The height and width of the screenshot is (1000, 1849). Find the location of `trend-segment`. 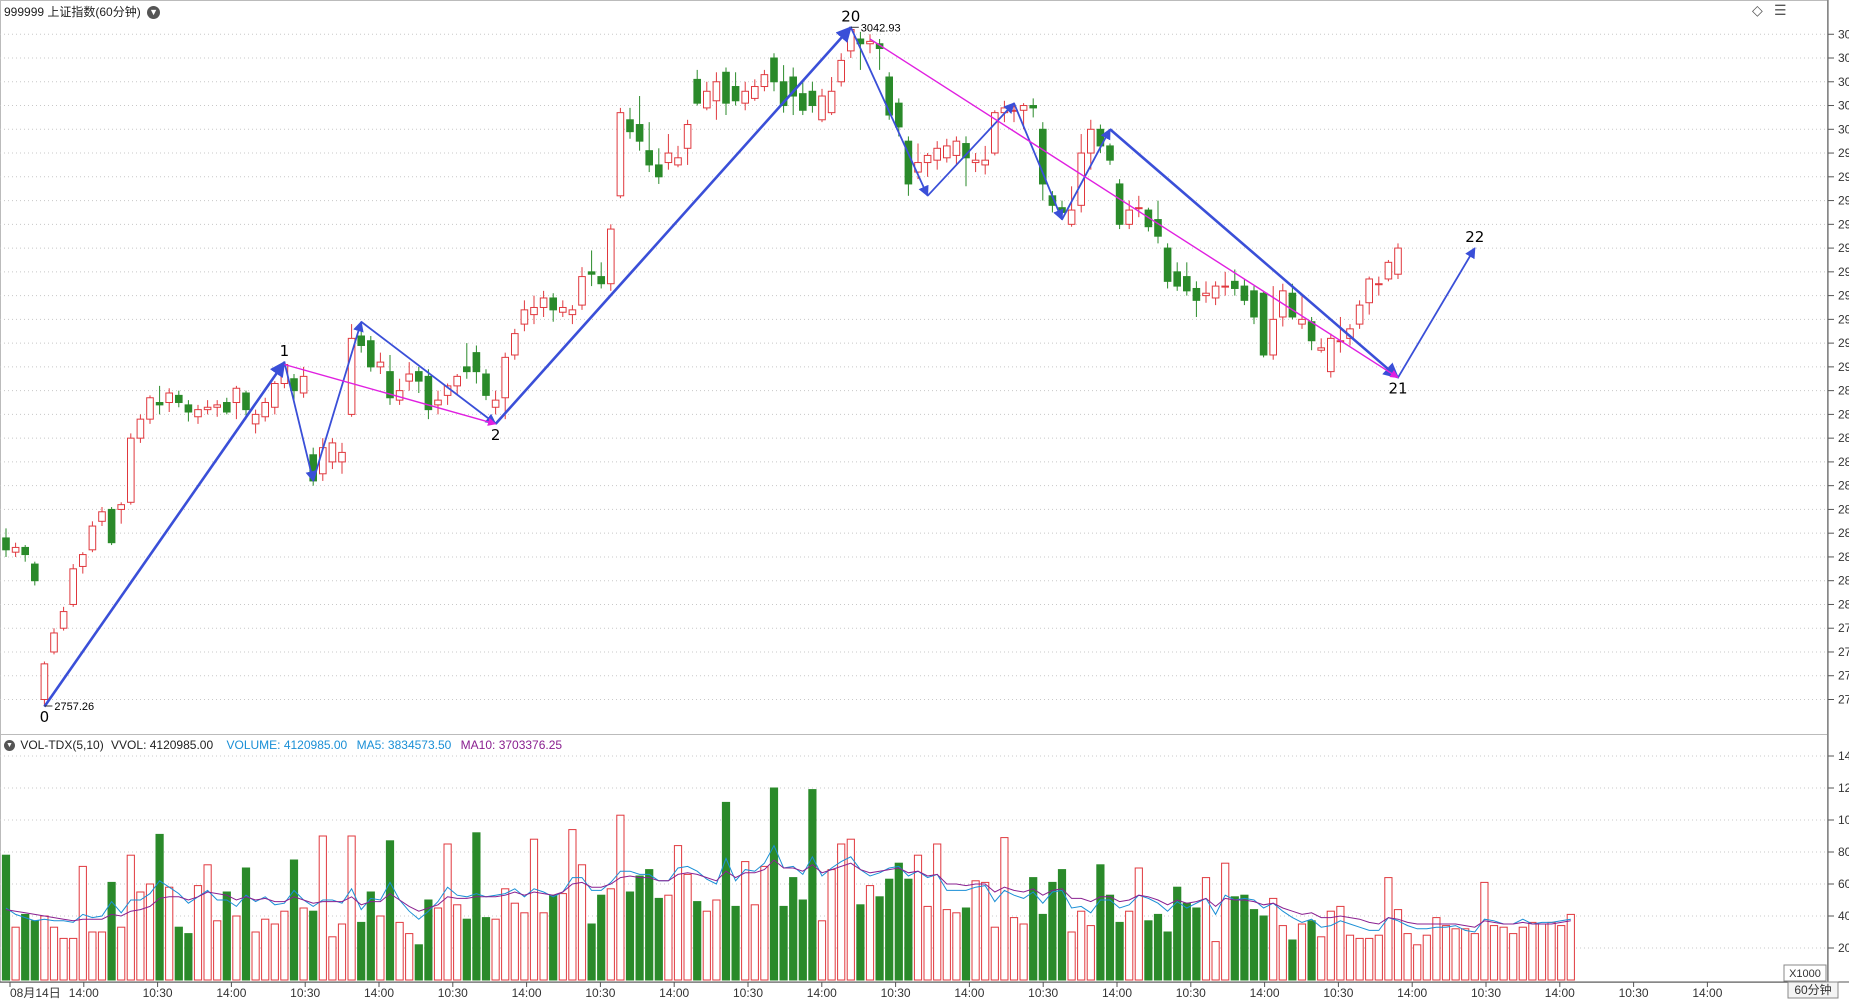

trend-segment is located at coordinates (1134, 208).